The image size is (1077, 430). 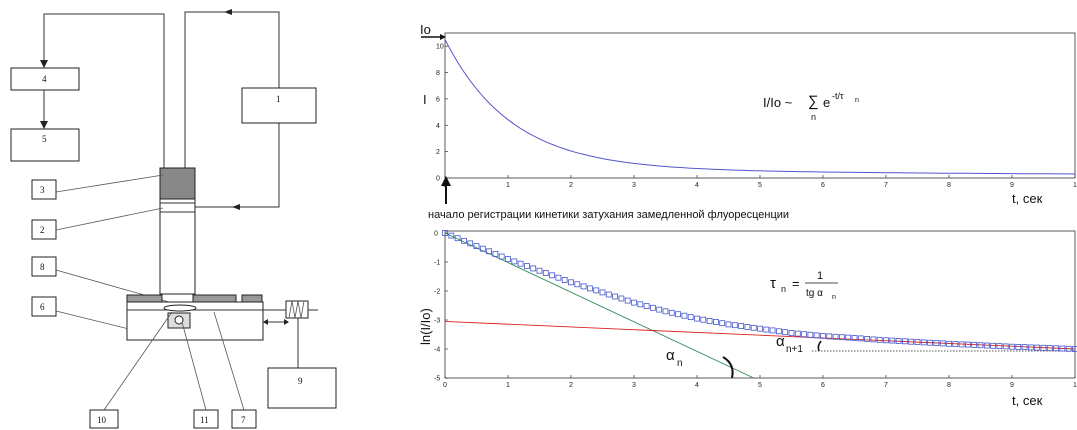 What do you see at coordinates (857, 100) in the screenshot?
I see `formula-exponent-sub: n` at bounding box center [857, 100].